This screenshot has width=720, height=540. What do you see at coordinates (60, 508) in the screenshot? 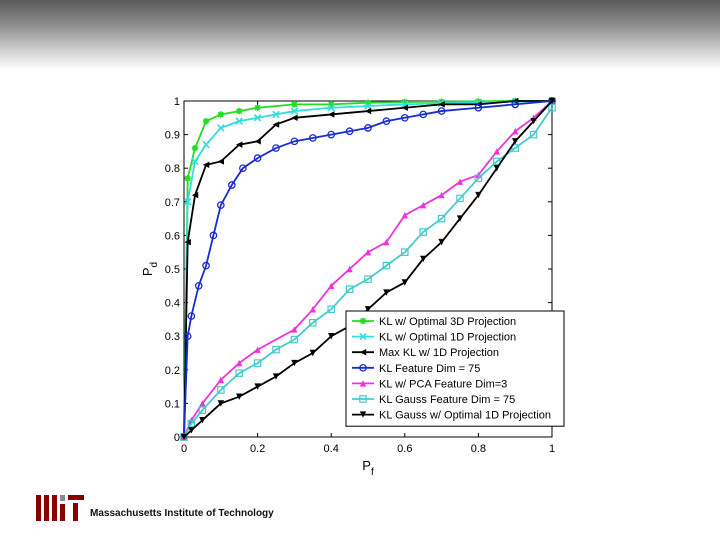
I see `mit-logo` at bounding box center [60, 508].